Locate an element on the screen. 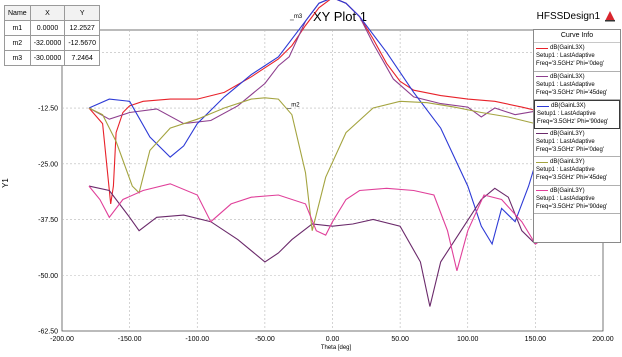 Image resolution: width=622 pixels, height=357 pixels. x-tick-label: 150.00 is located at coordinates (536, 339).